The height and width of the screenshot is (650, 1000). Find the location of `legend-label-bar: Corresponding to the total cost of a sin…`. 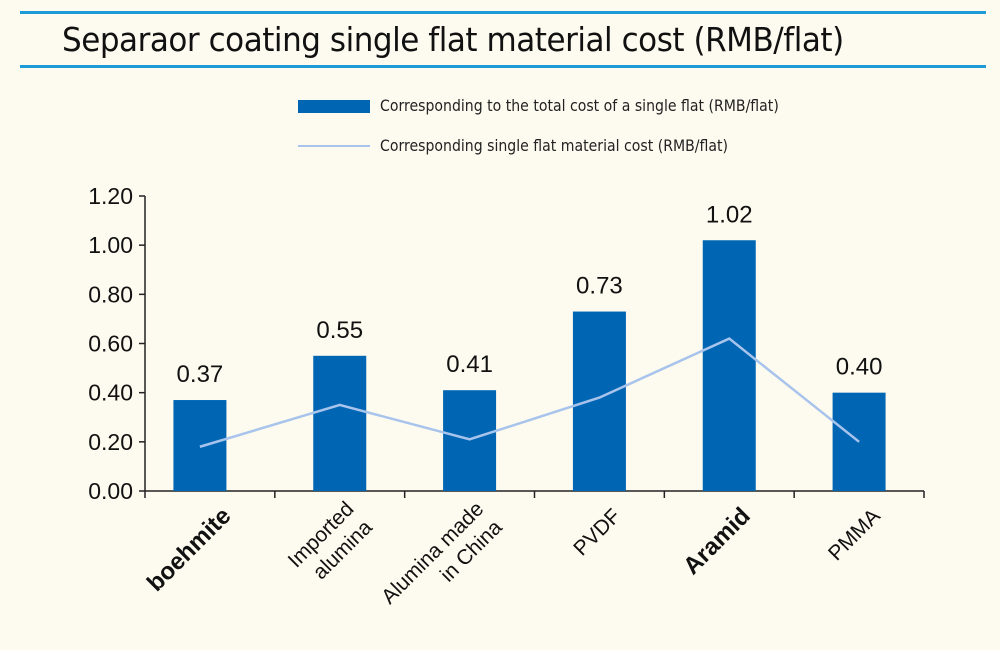

legend-label-bar: Corresponding to the total cost of a sin… is located at coordinates (579, 105).